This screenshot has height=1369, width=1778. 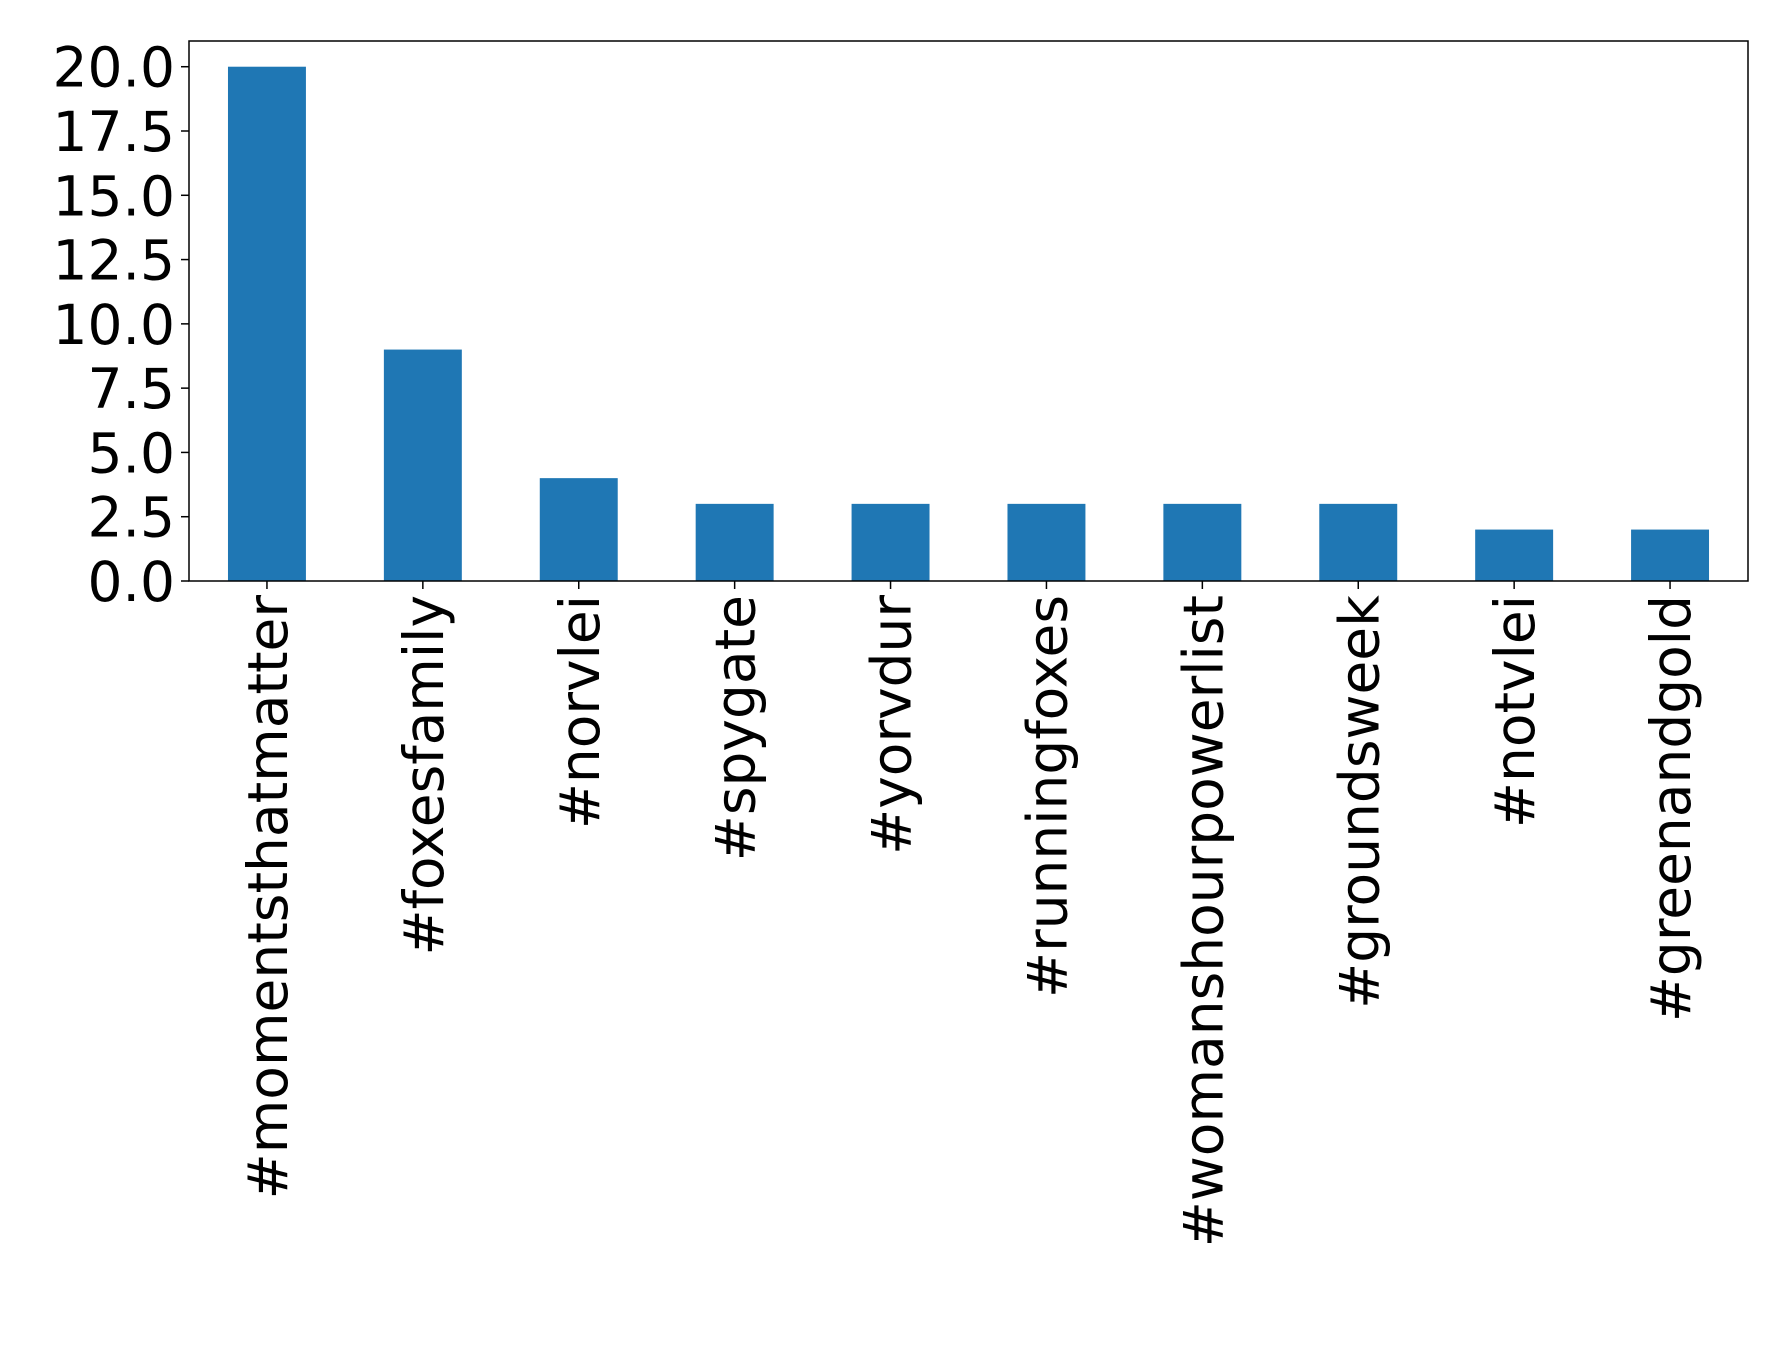 I want to click on x-tick-label: #spygate, so click(x=736, y=728).